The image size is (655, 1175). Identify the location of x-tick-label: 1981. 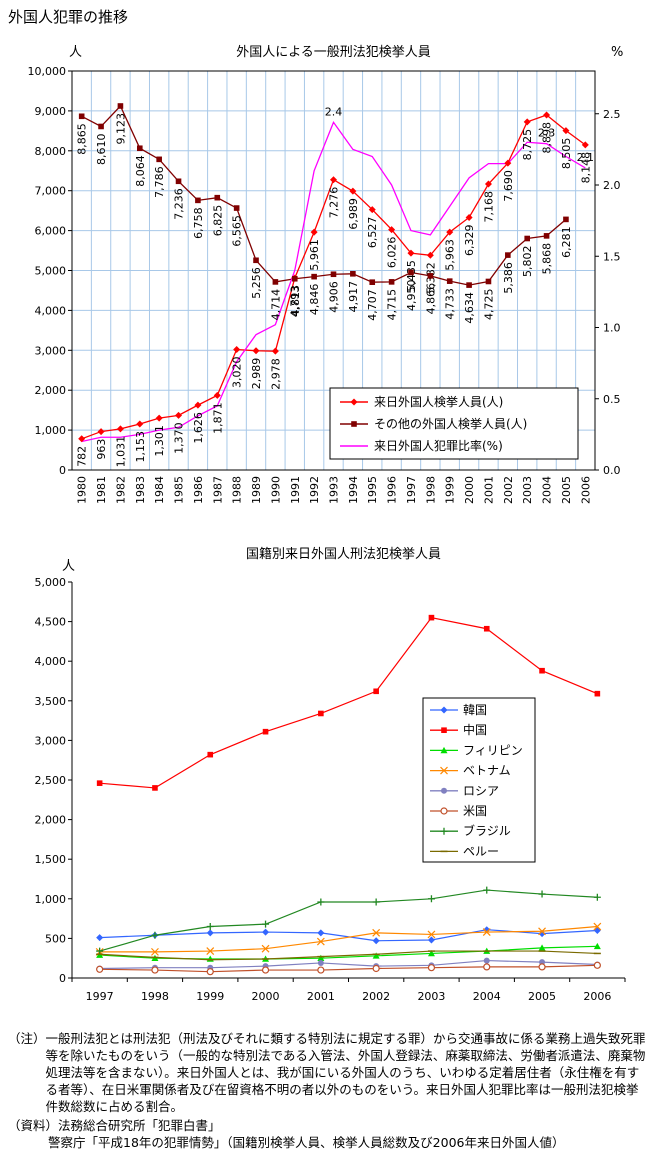
(101, 490).